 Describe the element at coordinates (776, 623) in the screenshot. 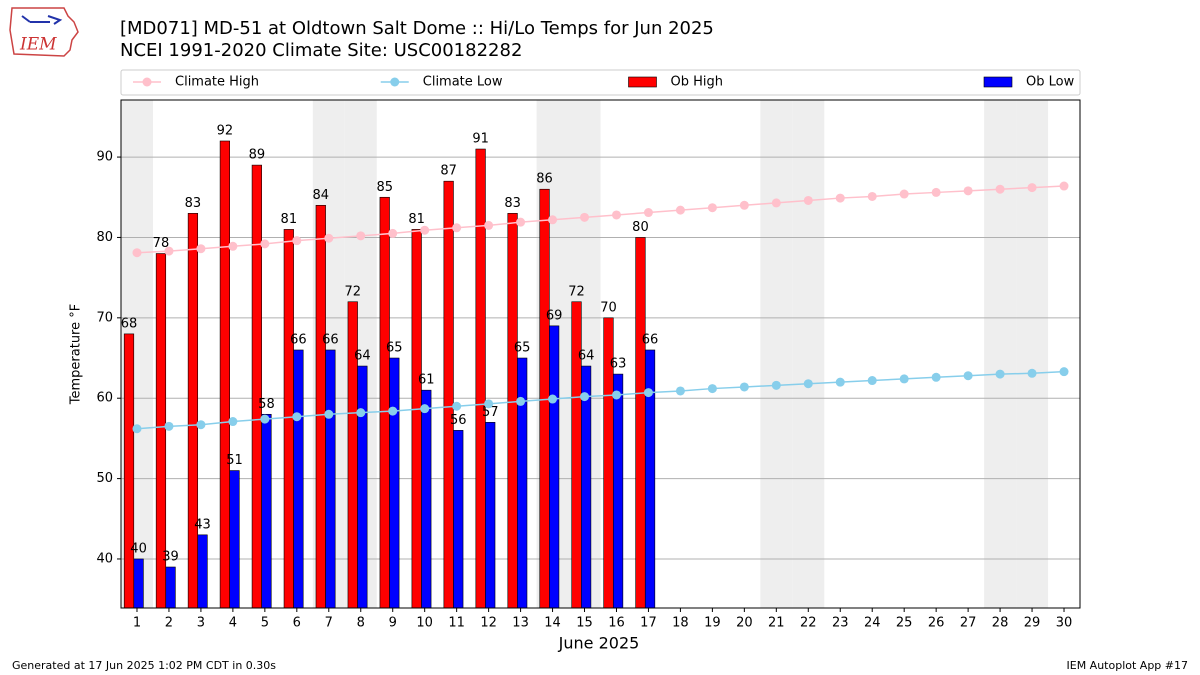

I see `x-tick-label: 21` at that location.